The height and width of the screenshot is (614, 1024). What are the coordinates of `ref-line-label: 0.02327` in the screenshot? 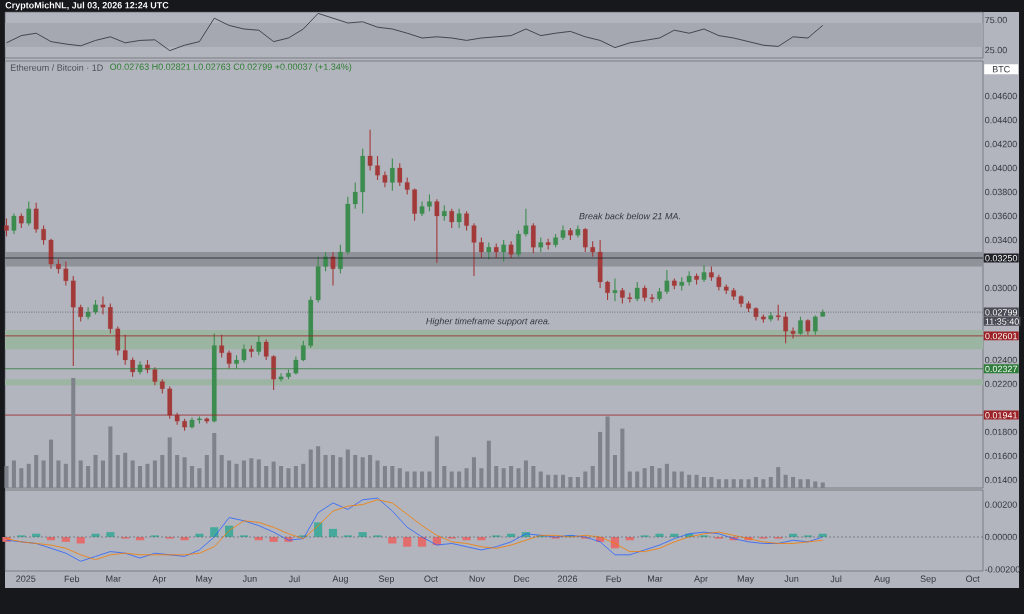 It's located at (1001, 369).